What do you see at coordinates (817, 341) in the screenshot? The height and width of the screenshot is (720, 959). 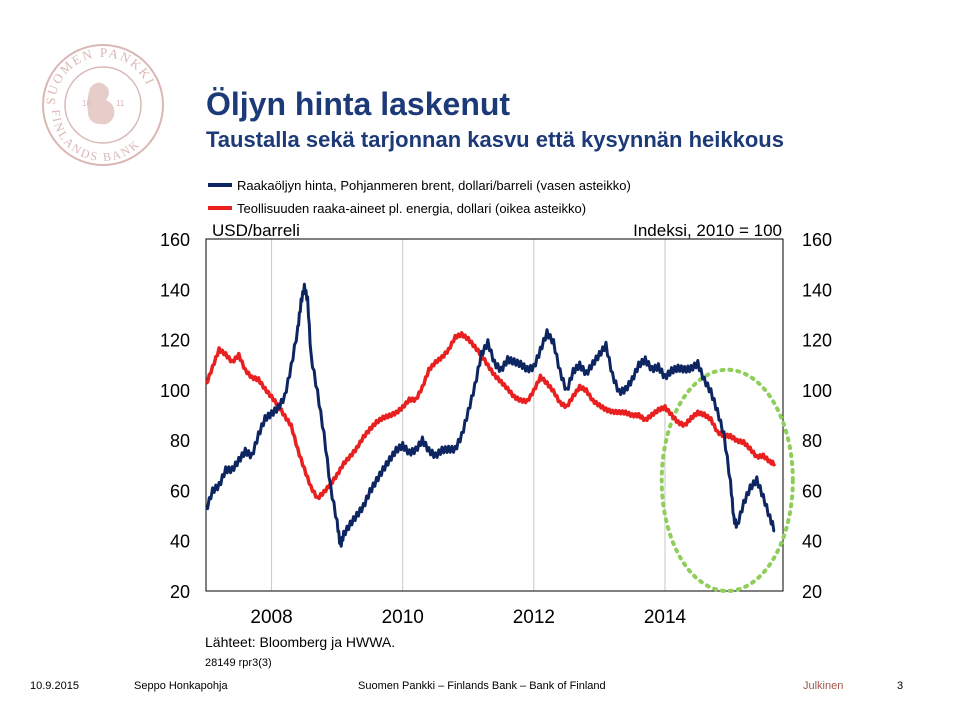 I see `right-tick-label: 120` at bounding box center [817, 341].